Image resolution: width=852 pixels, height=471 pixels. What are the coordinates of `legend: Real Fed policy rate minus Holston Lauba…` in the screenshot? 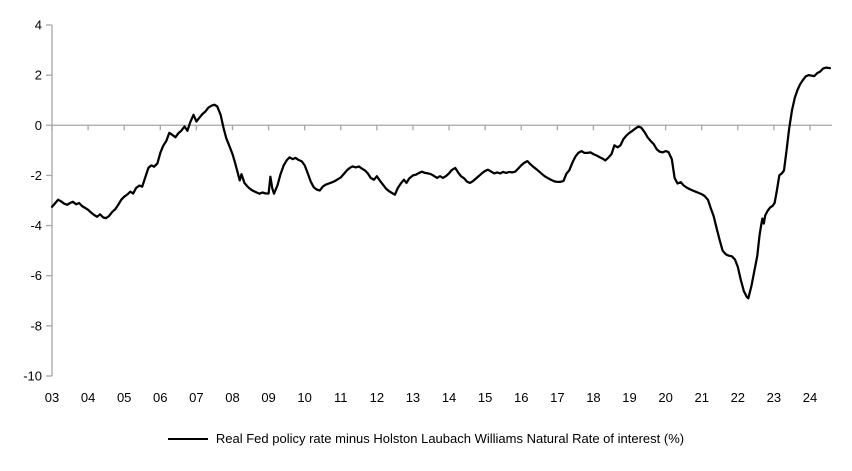 It's located at (426, 439).